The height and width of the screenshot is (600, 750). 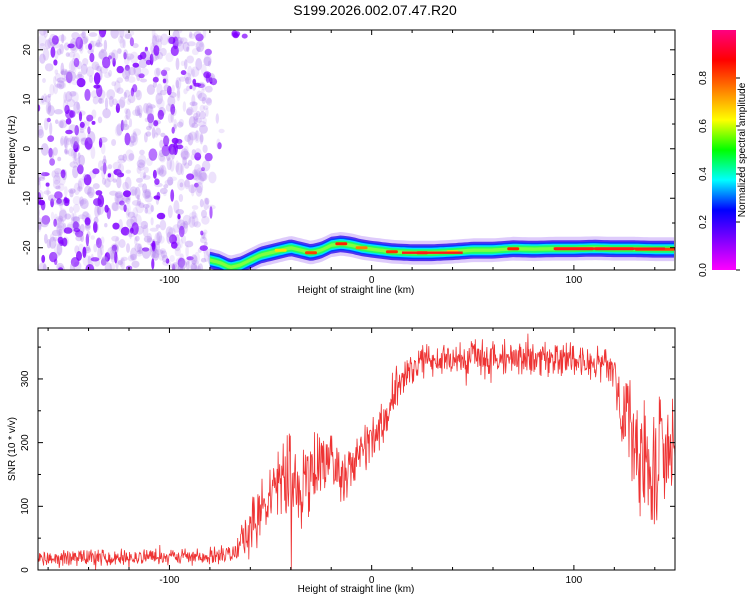 I want to click on y-tick-label: -10, so click(x=27, y=198).